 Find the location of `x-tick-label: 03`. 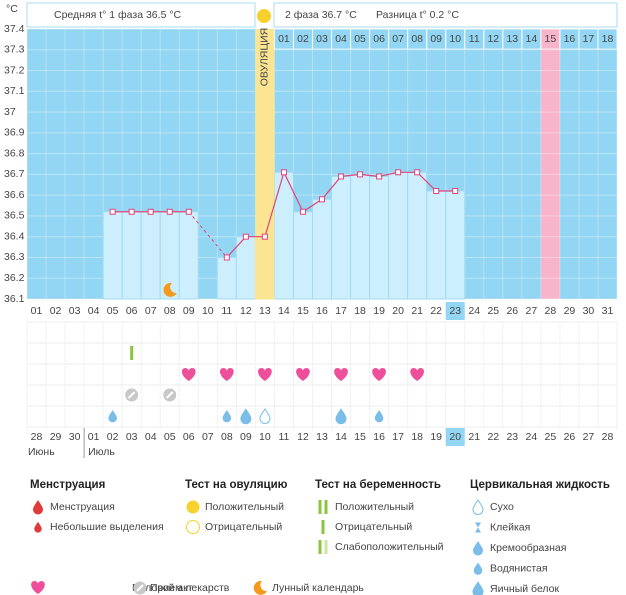

x-tick-label: 03 is located at coordinates (75, 311).